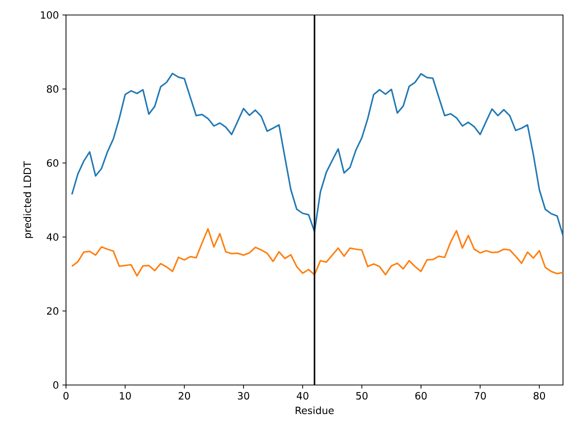 The image size is (571, 438). Describe the element at coordinates (125, 396) in the screenshot. I see `x-tick-label: 10` at that location.